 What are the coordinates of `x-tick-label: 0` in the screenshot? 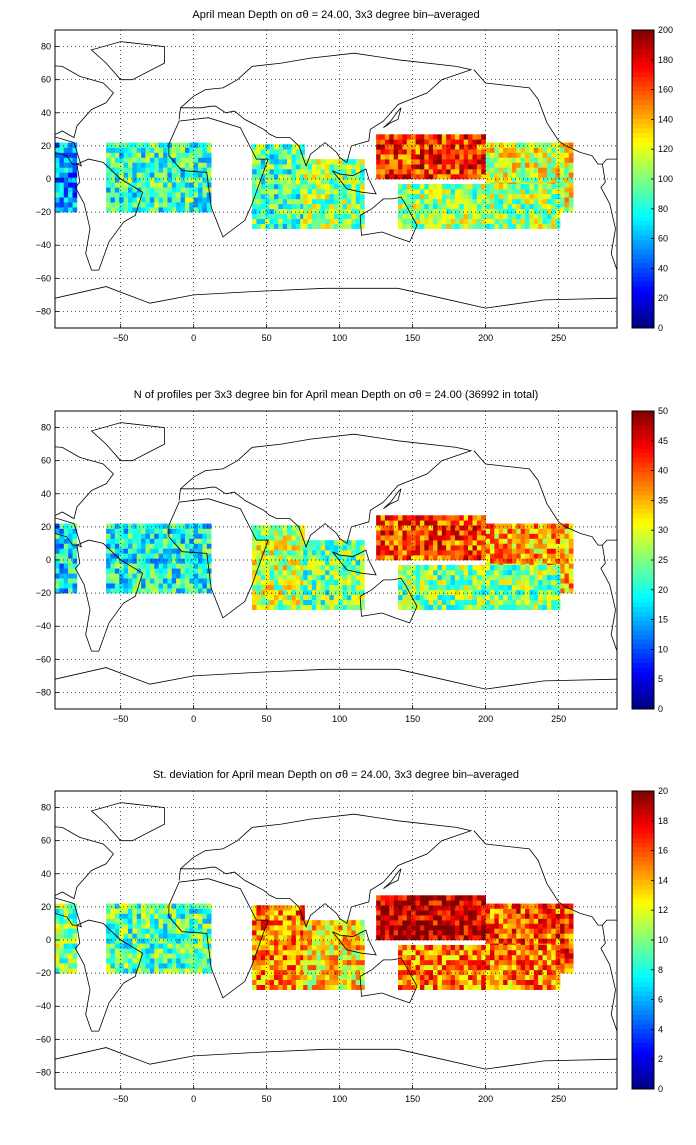 It's located at (193, 338).